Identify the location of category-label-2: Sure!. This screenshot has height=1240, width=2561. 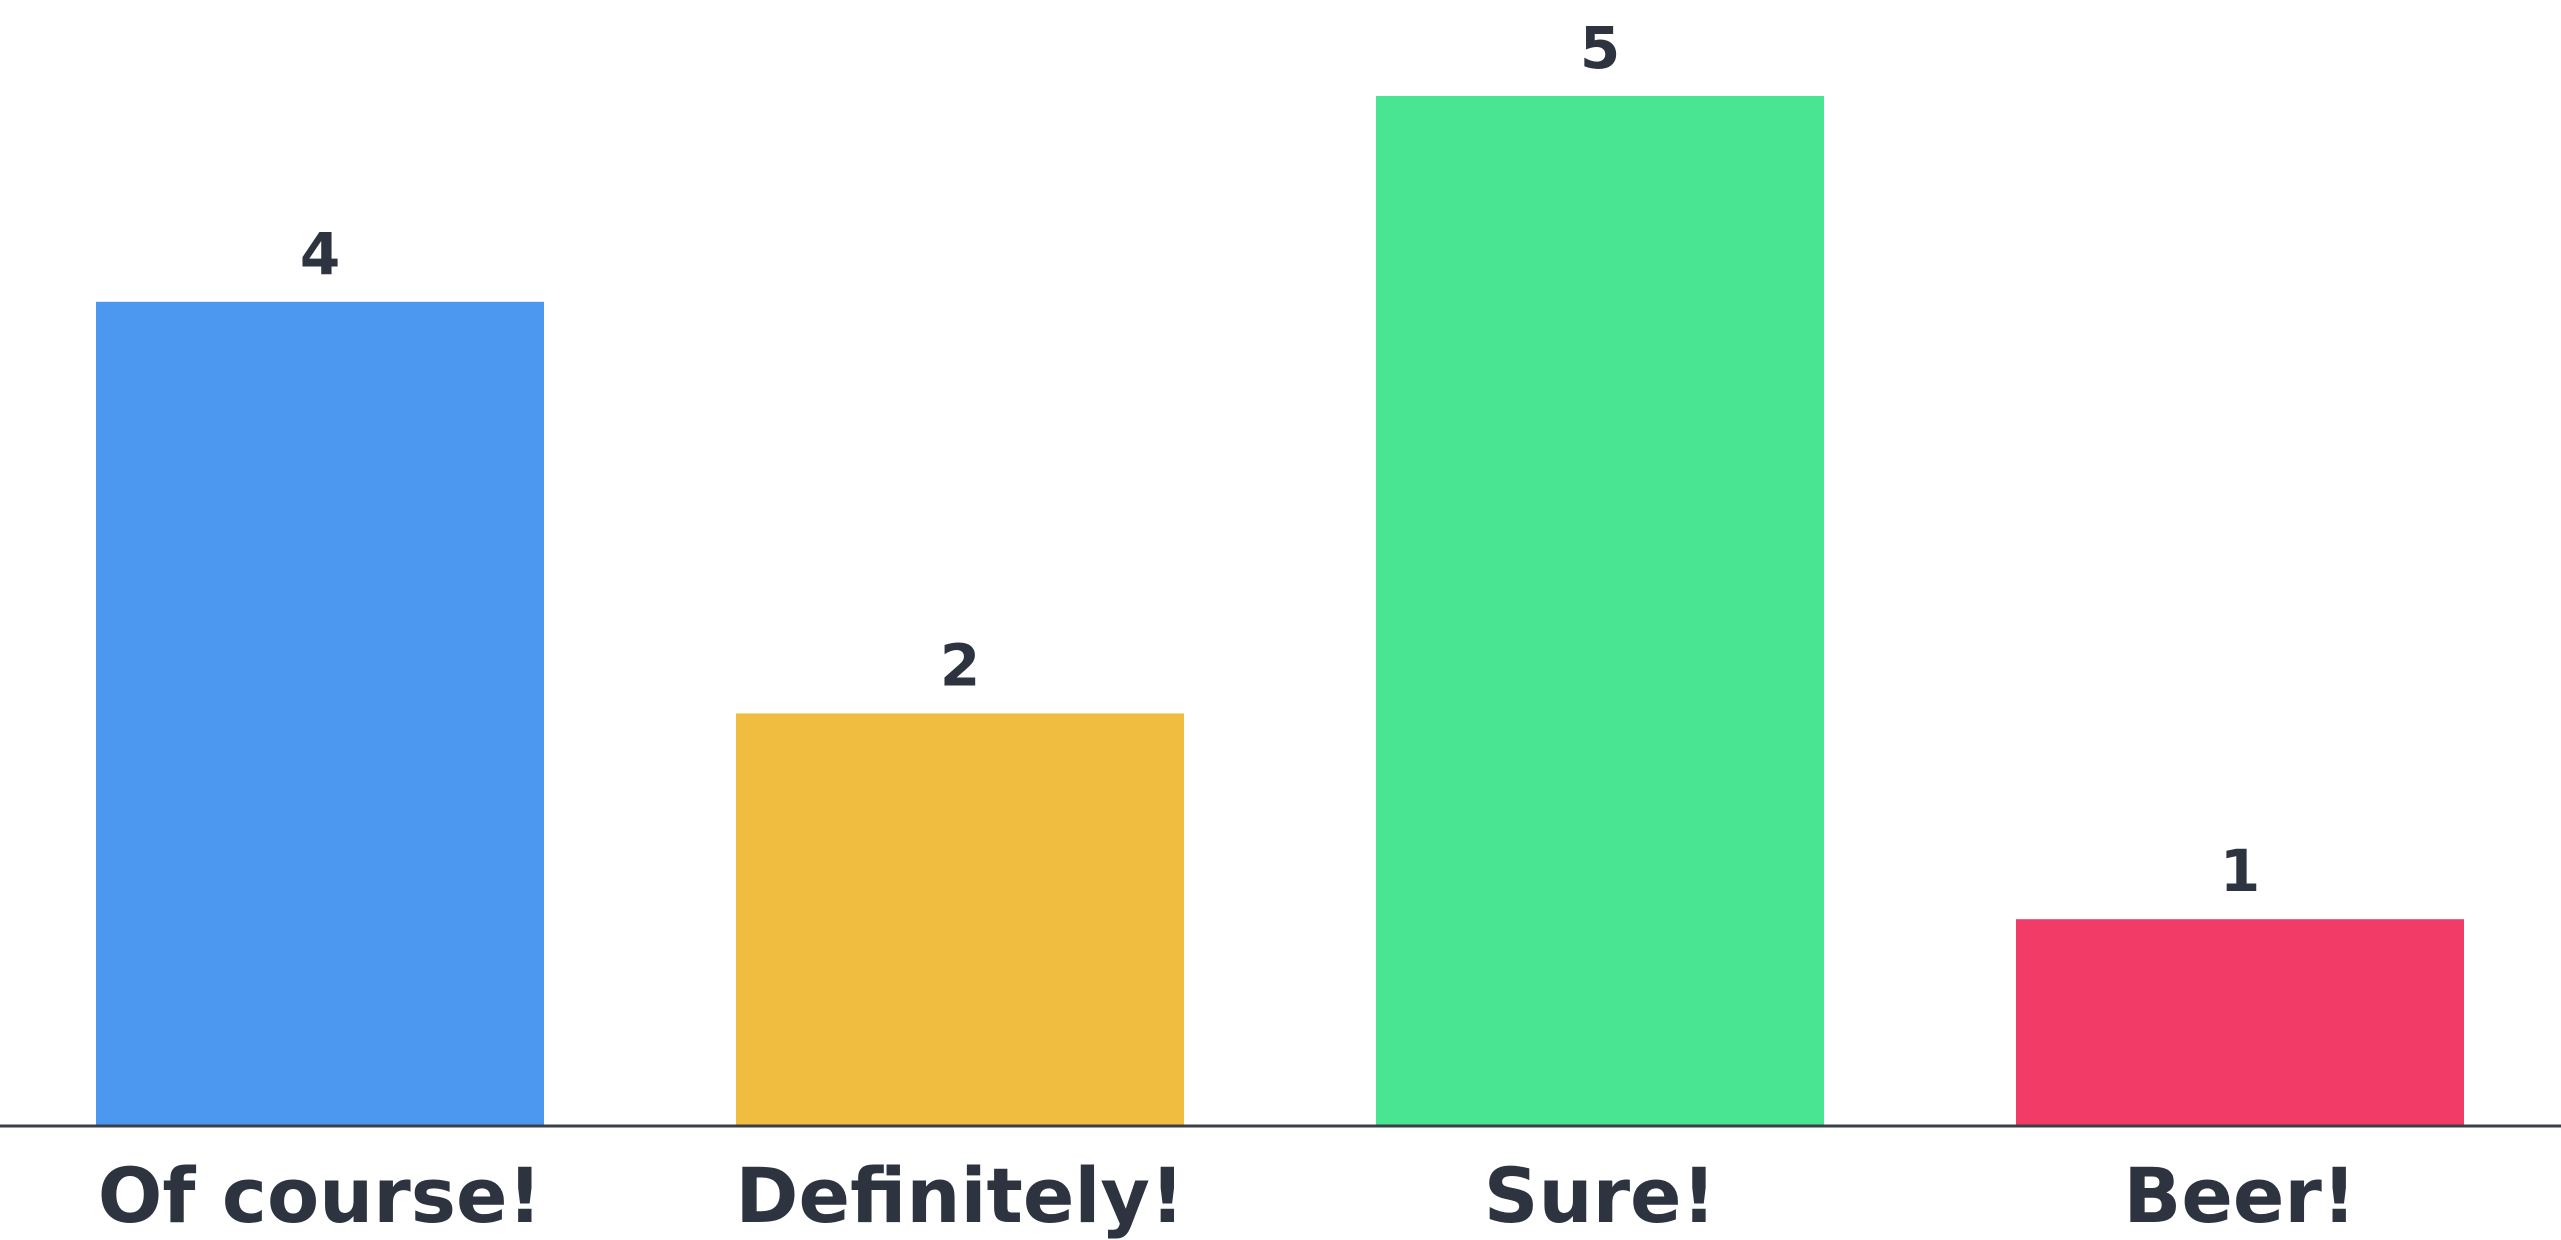
(1600, 1195).